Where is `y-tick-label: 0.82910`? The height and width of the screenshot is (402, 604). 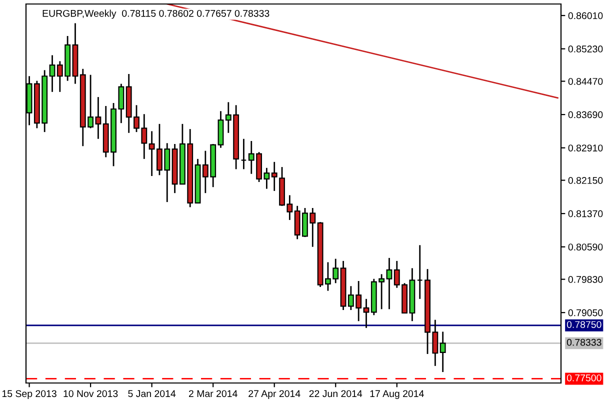
y-tick-label: 0.82910 is located at coordinates (585, 148).